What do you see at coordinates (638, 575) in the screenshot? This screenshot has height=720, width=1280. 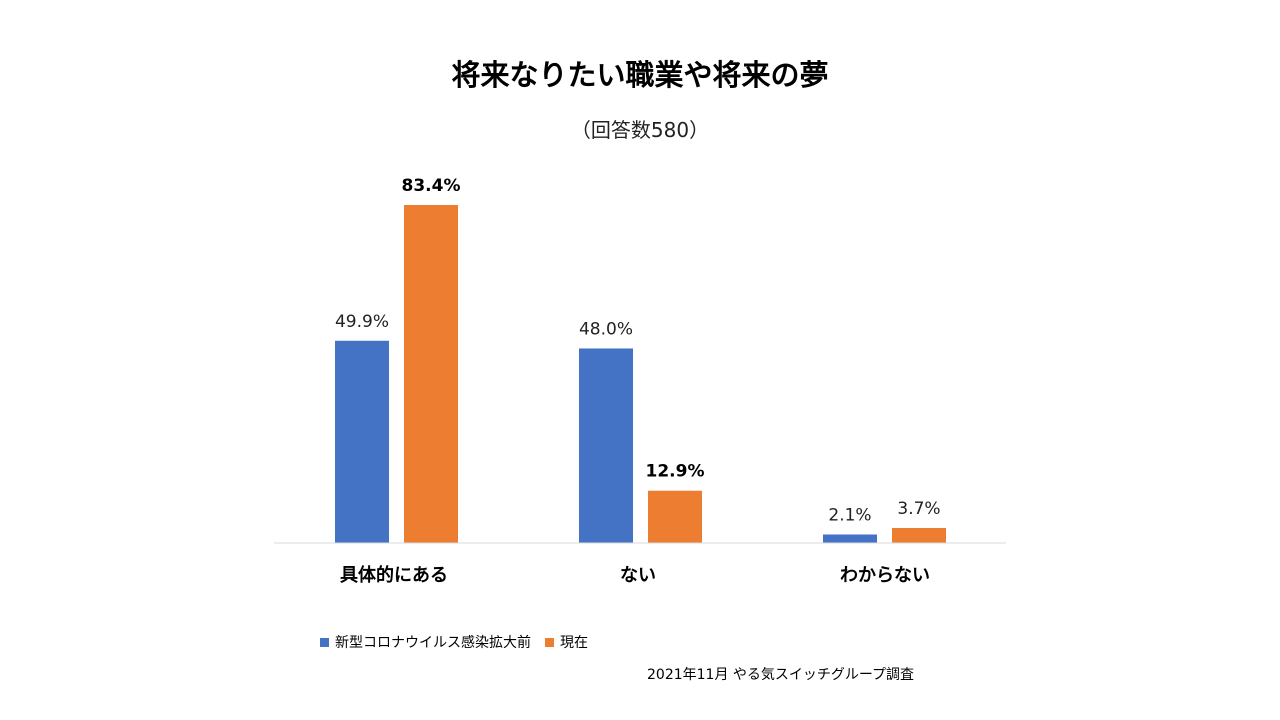 I see `category-label-1: ない` at bounding box center [638, 575].